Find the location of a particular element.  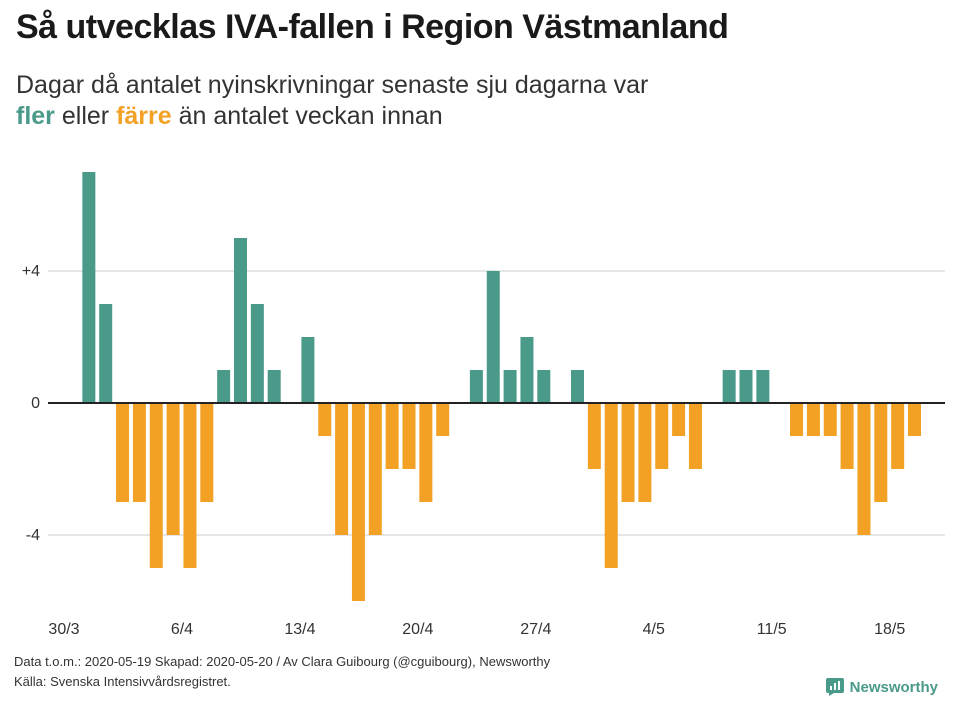

y-tick-label: +4 is located at coordinates (31, 271).